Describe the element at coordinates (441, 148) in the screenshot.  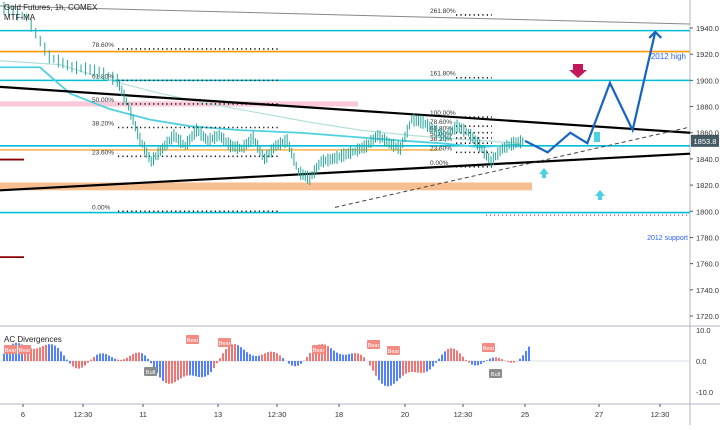
I see `fib-right-label: 23.60%` at that location.